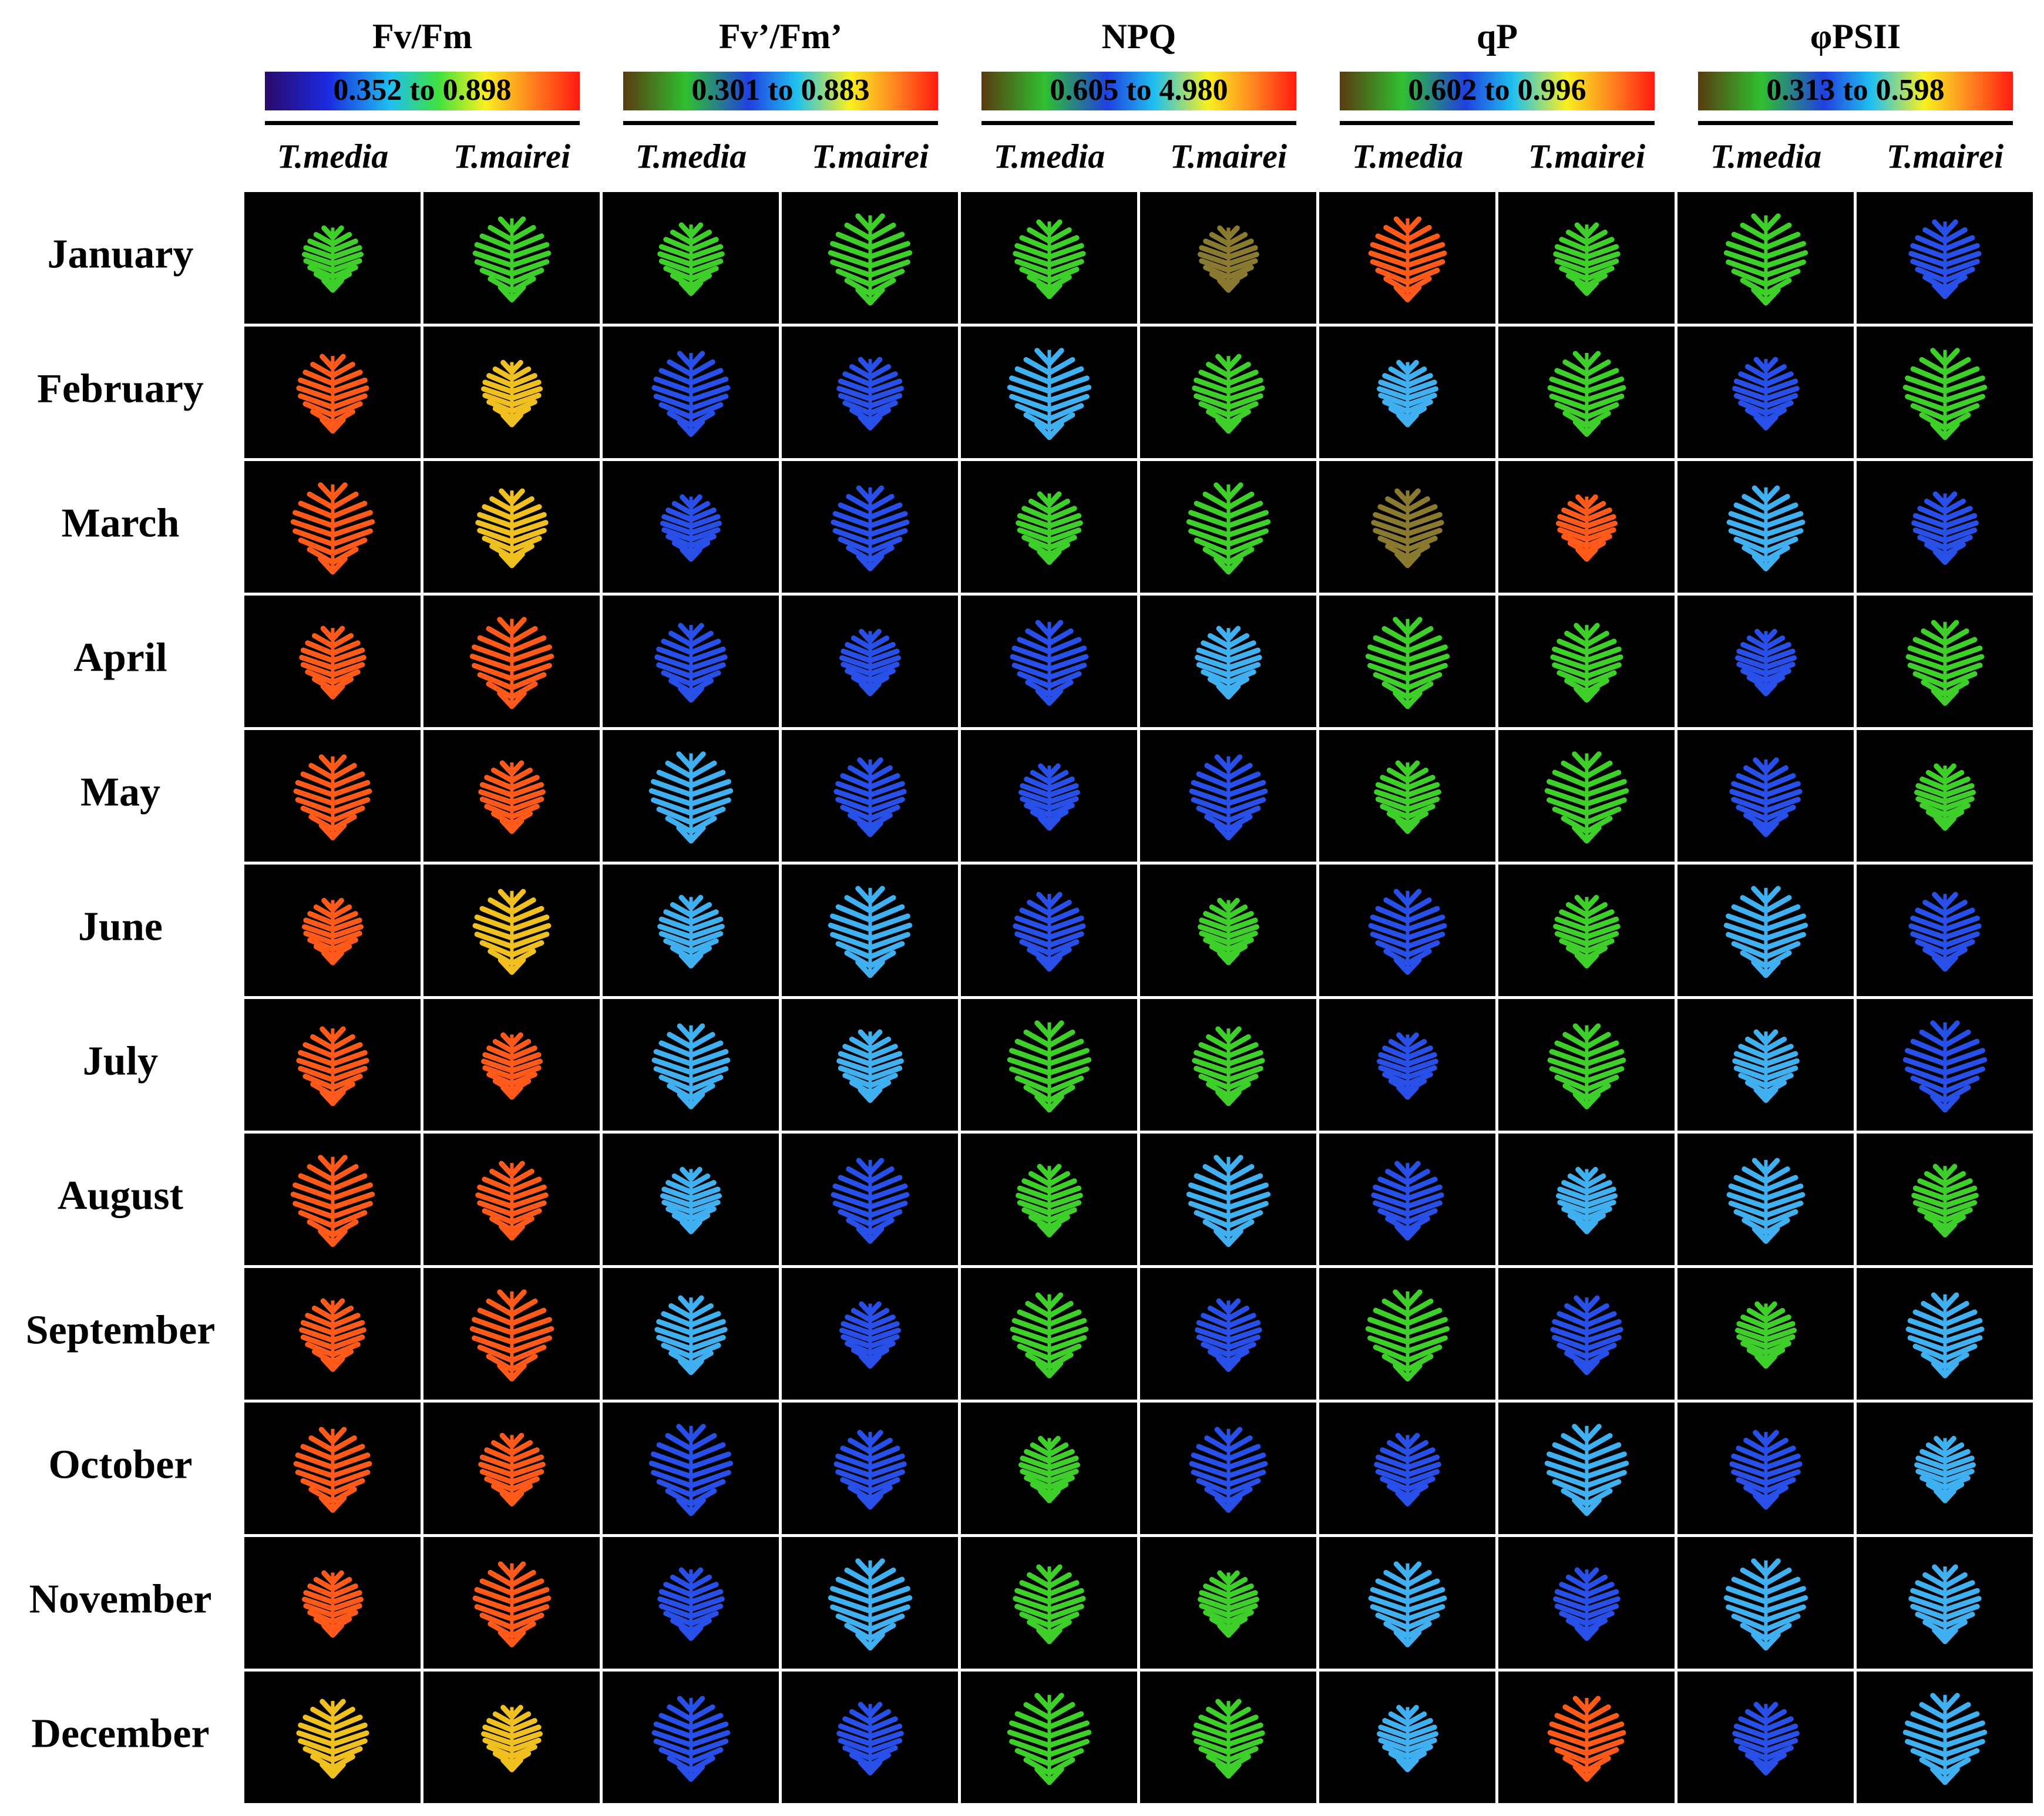  What do you see at coordinates (120, 658) in the screenshot?
I see `month-label: April` at bounding box center [120, 658].